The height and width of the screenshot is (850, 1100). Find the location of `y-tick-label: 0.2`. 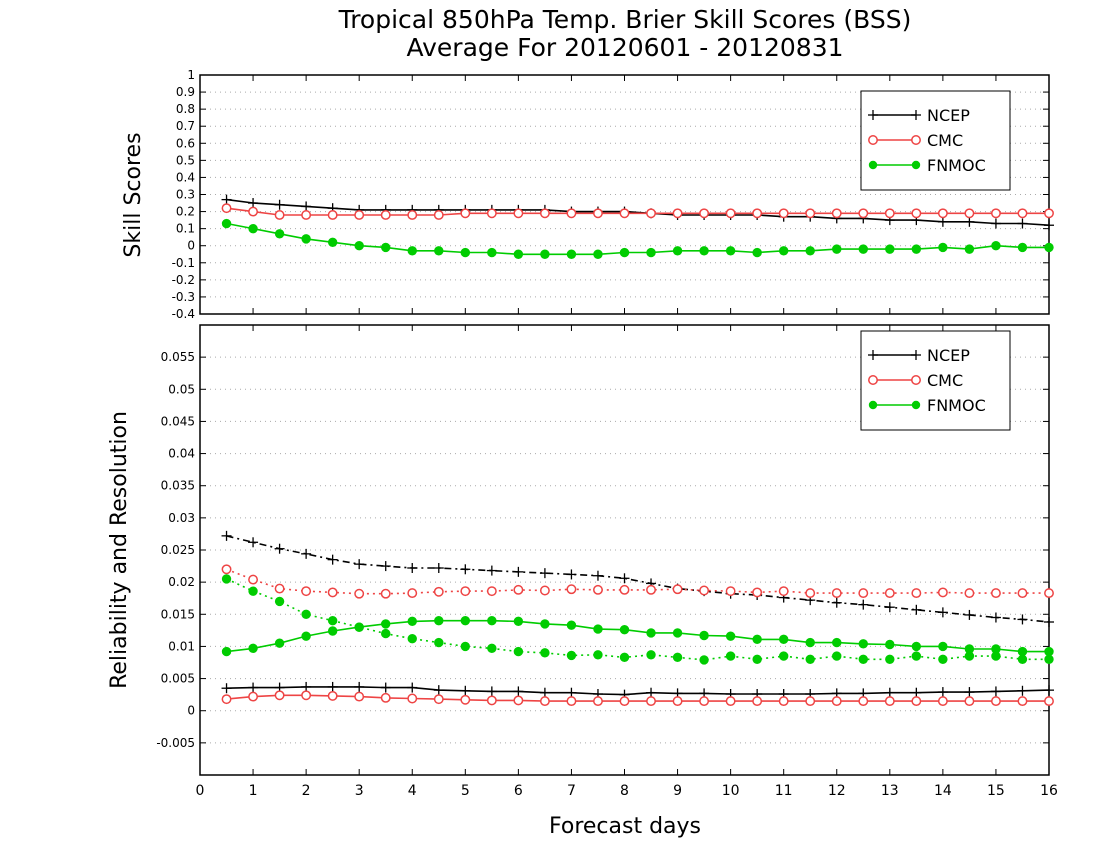

y-tick-label: 0.2 is located at coordinates (185, 212).